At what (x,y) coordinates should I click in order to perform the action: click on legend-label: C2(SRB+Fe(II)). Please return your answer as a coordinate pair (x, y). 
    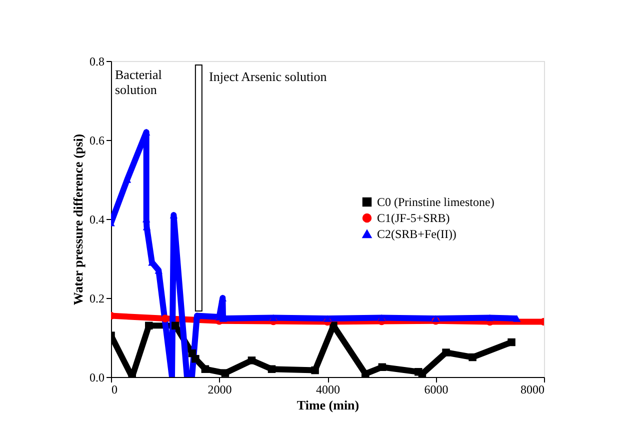
    Looking at the image, I should click on (416, 234).